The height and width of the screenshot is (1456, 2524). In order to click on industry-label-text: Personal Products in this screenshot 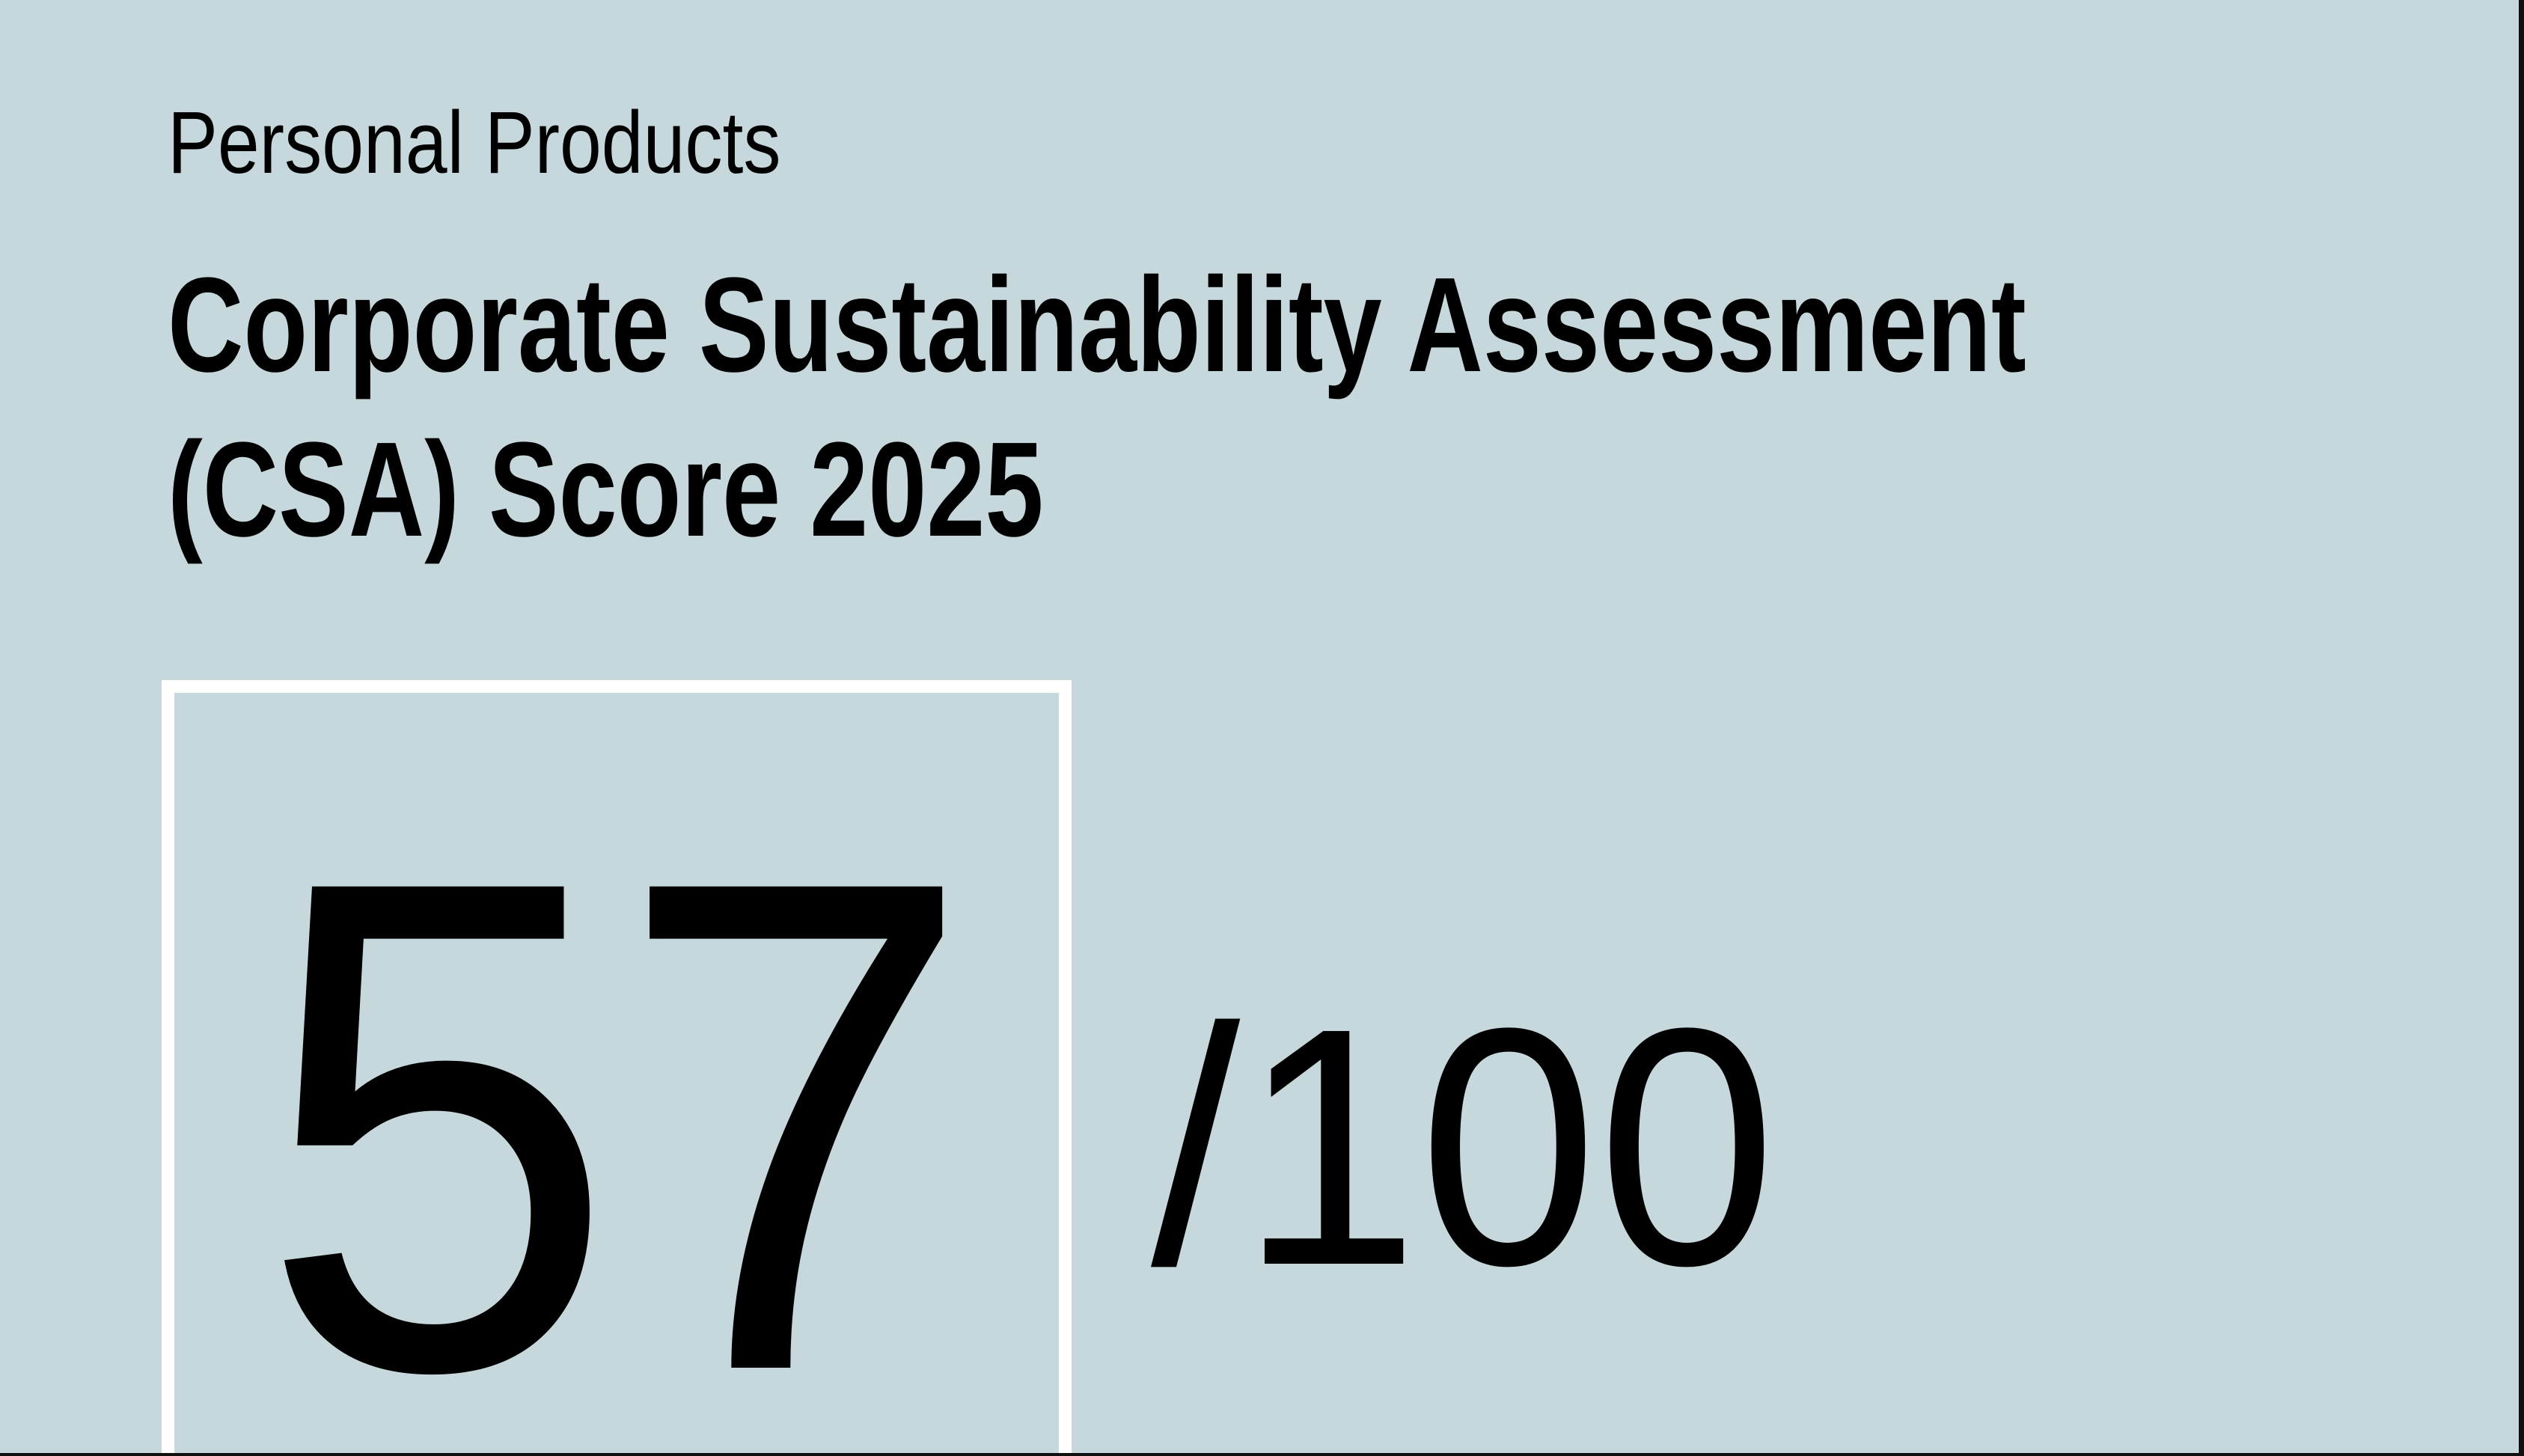, I will do `click(475, 143)`.